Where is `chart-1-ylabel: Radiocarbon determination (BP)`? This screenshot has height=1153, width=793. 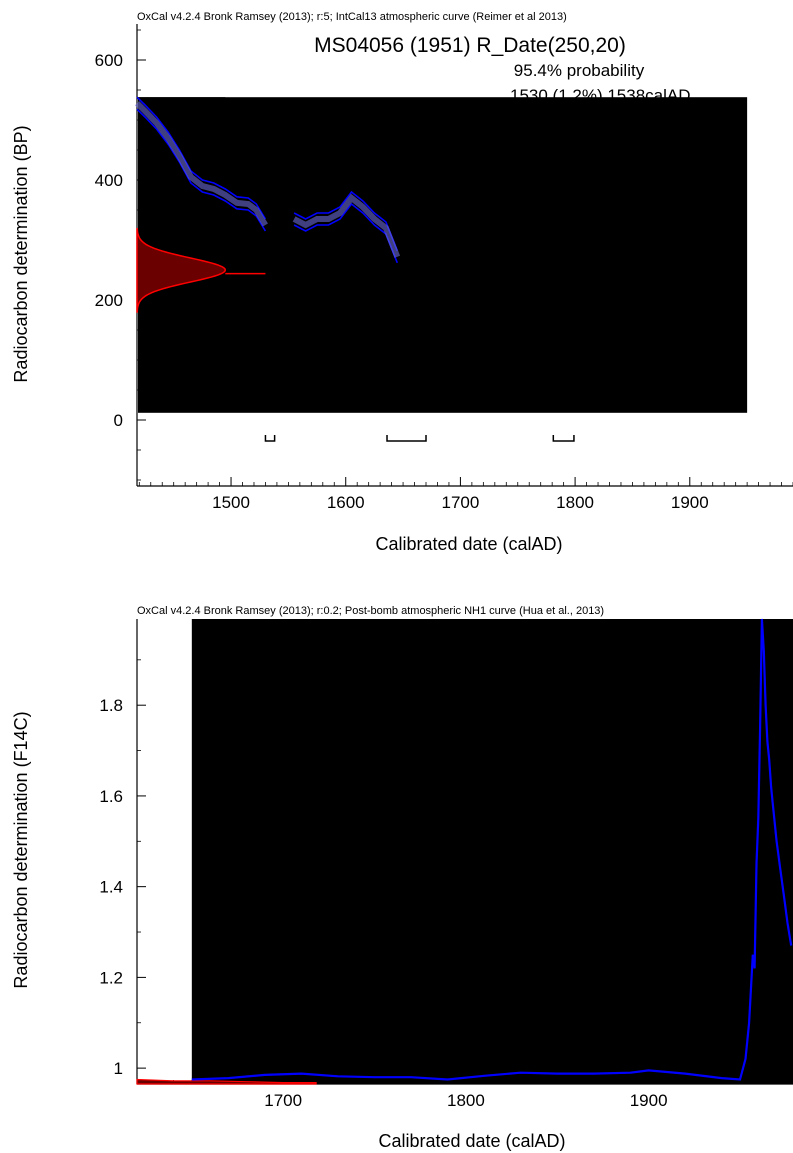 chart-1-ylabel: Radiocarbon determination (BP) is located at coordinates (21, 253).